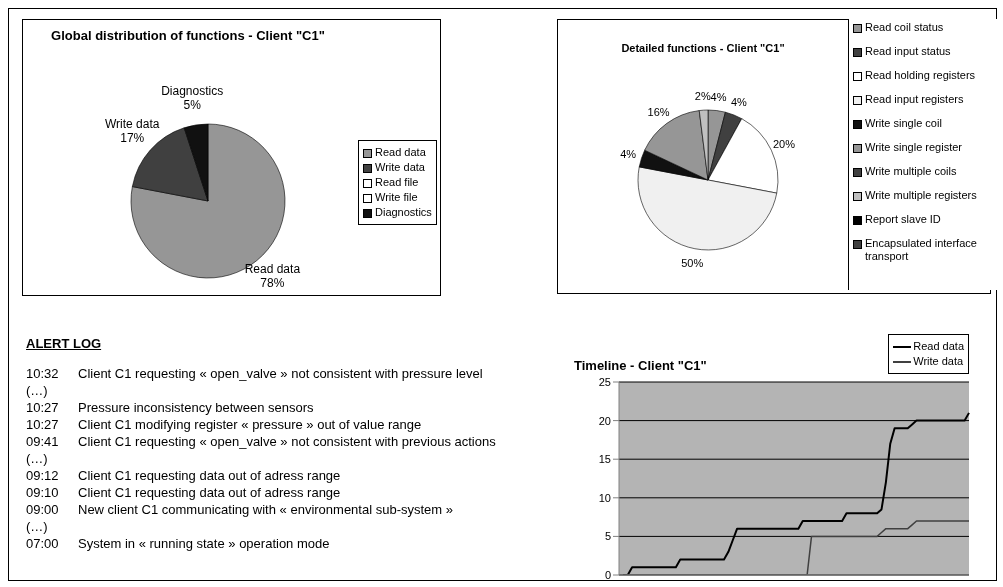 Image resolution: width=1003 pixels, height=587 pixels. What do you see at coordinates (132, 138) in the screenshot?
I see `data-label: 17%` at bounding box center [132, 138].